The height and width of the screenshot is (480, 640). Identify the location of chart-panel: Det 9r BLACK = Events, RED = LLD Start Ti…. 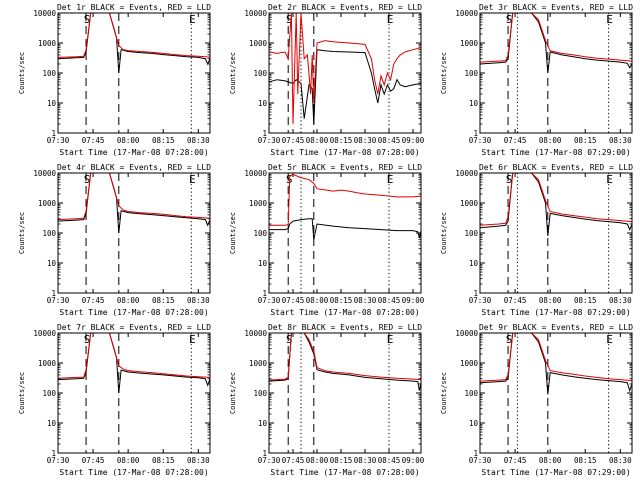
(536, 400).